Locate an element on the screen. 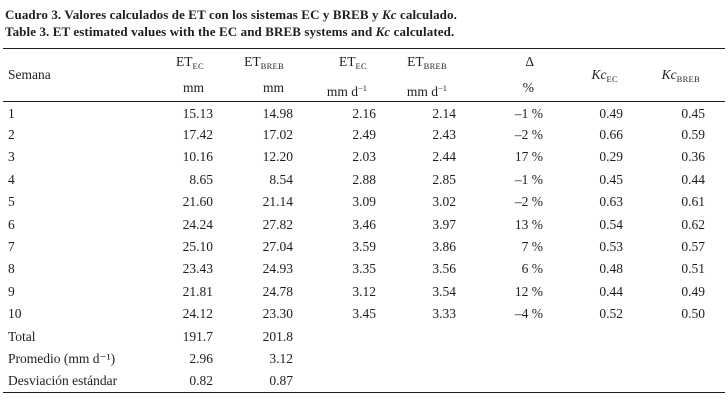 The width and height of the screenshot is (728, 404). cell-et-breb-mmd: 2.85 is located at coordinates (444, 179).